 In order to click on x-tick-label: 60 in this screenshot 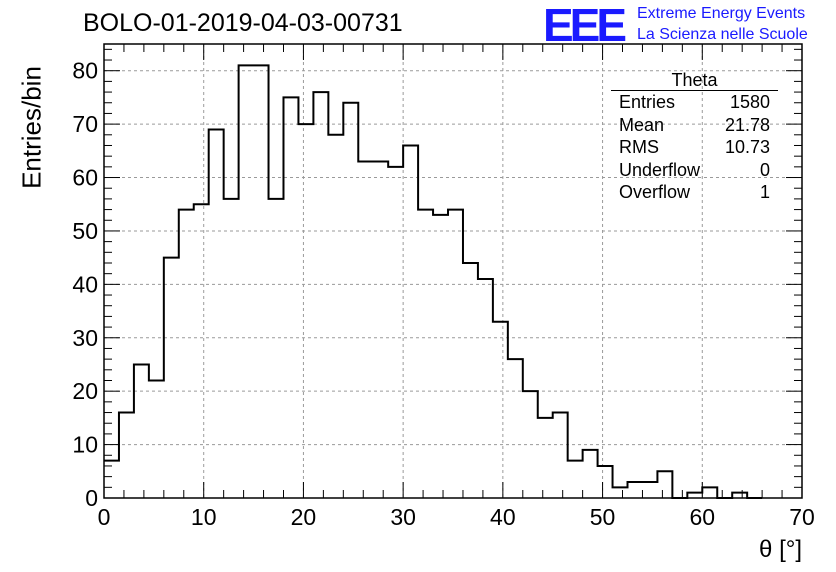, I will do `click(702, 517)`.